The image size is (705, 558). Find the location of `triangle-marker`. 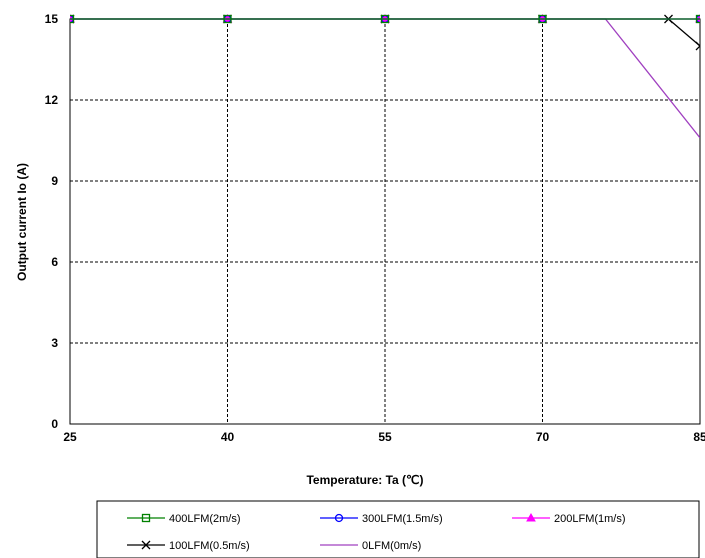

triangle-marker is located at coordinates (531, 517).